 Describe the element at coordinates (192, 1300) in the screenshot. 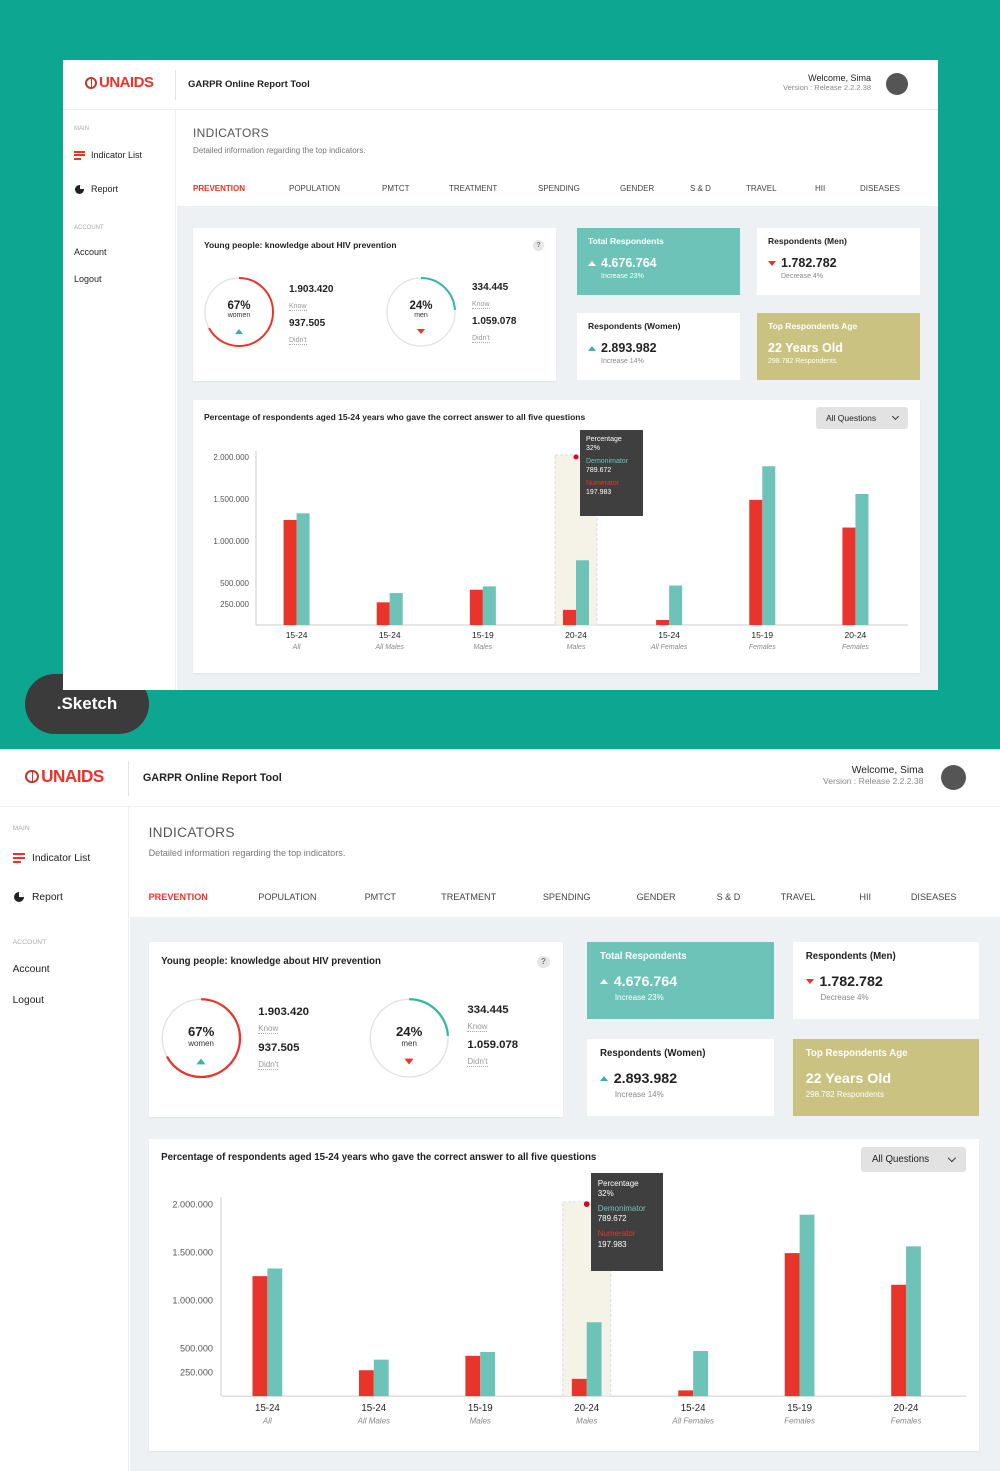

I see `y-tick-label: 1.000.000` at that location.